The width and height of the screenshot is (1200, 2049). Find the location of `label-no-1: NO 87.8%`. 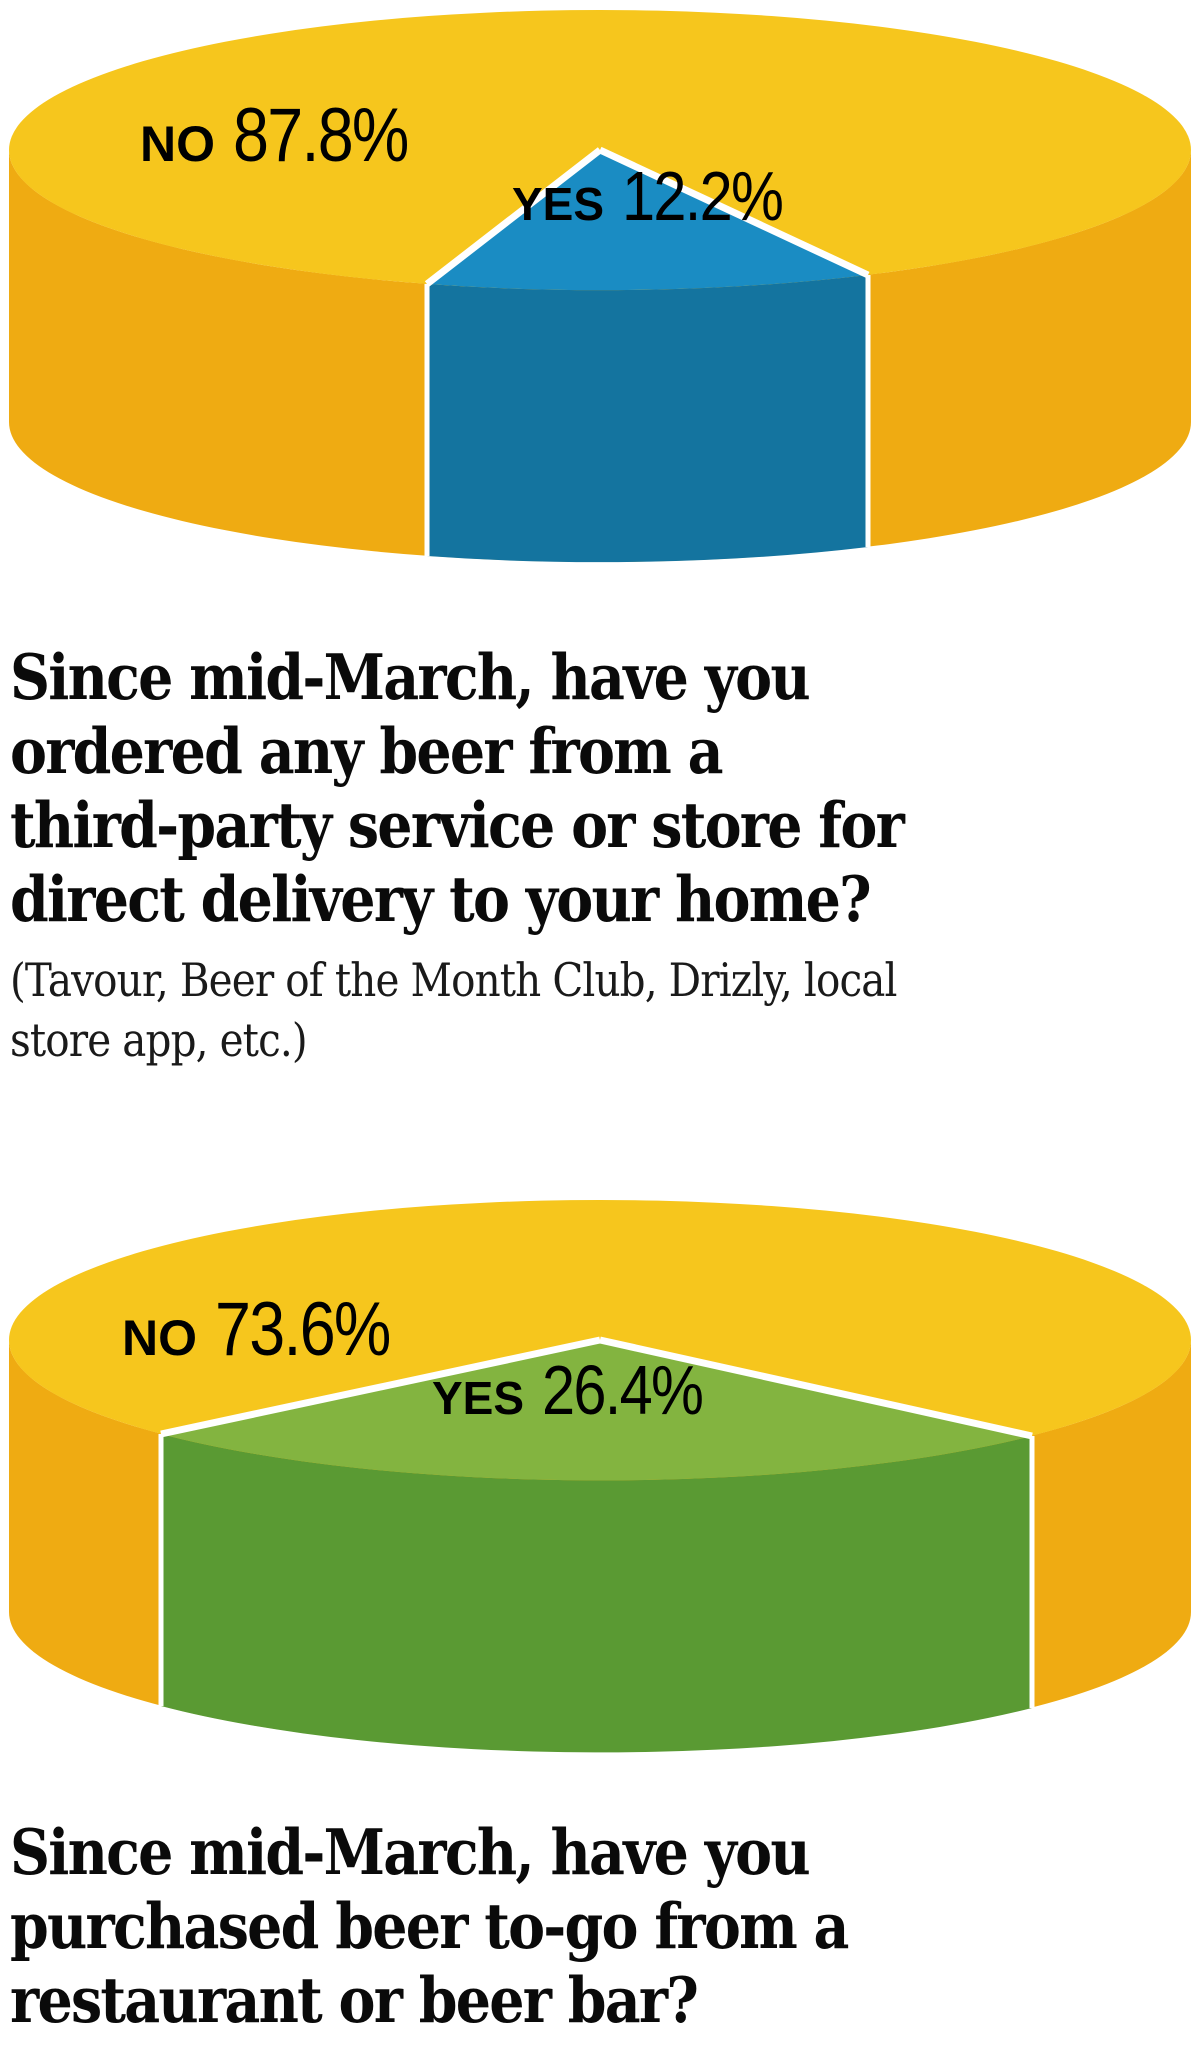

label-no-1: NO 87.8% is located at coordinates (289, 135).